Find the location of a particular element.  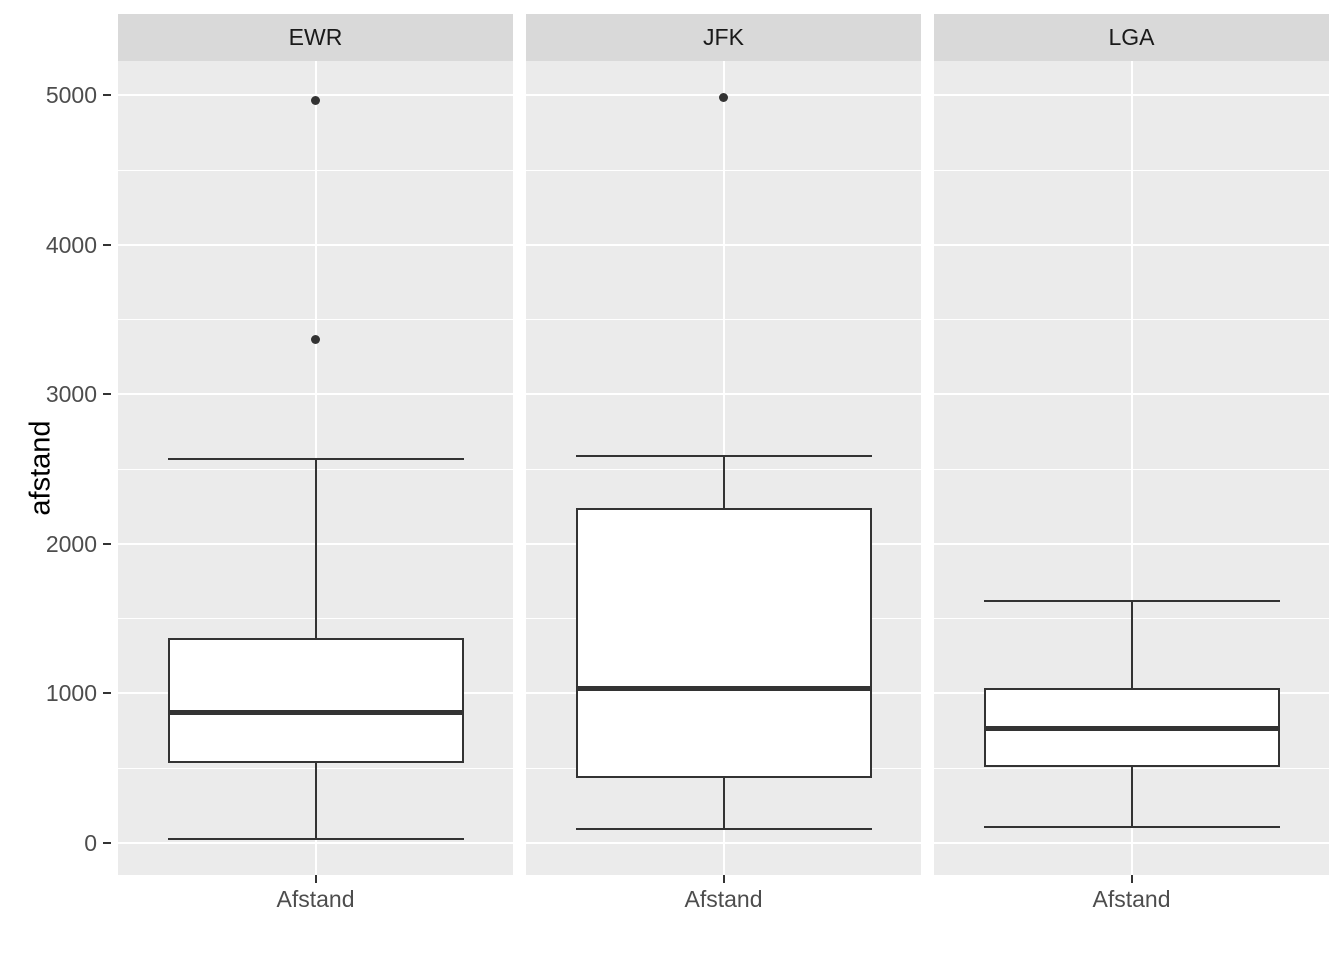

gridline-vertical-major is located at coordinates (1131, 468).